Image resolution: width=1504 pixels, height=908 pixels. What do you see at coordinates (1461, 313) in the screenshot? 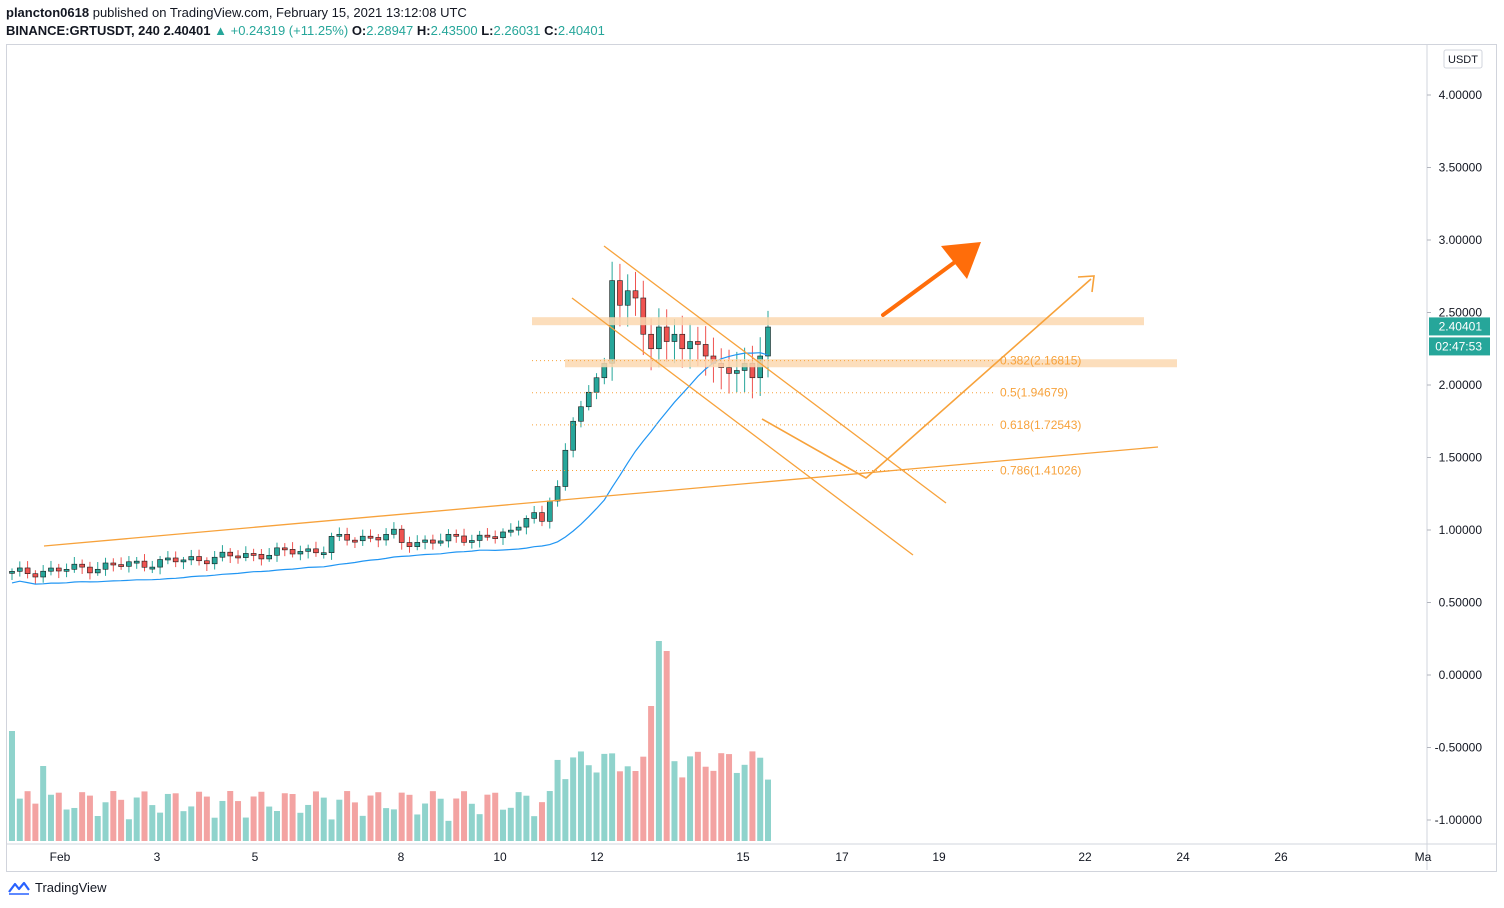
I see `price-tick-label: 2.50000` at bounding box center [1461, 313].